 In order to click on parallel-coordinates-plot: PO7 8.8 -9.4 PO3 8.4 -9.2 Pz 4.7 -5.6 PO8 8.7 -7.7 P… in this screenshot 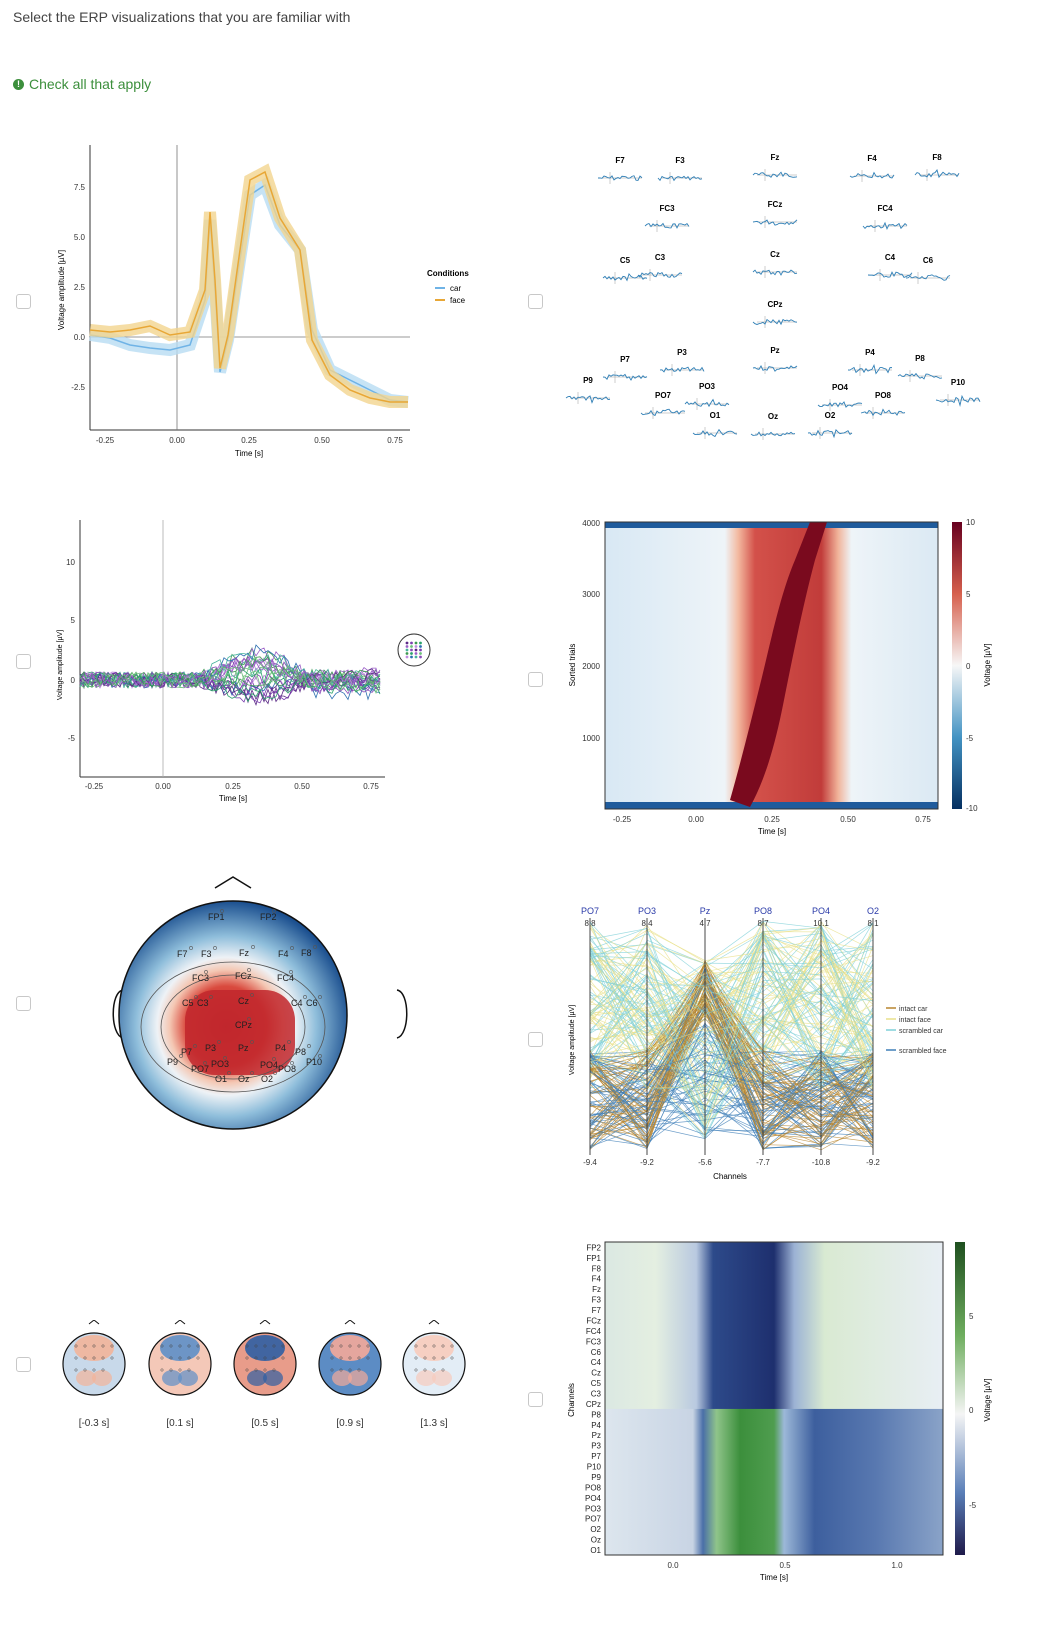, I will do `click(780, 1045)`.